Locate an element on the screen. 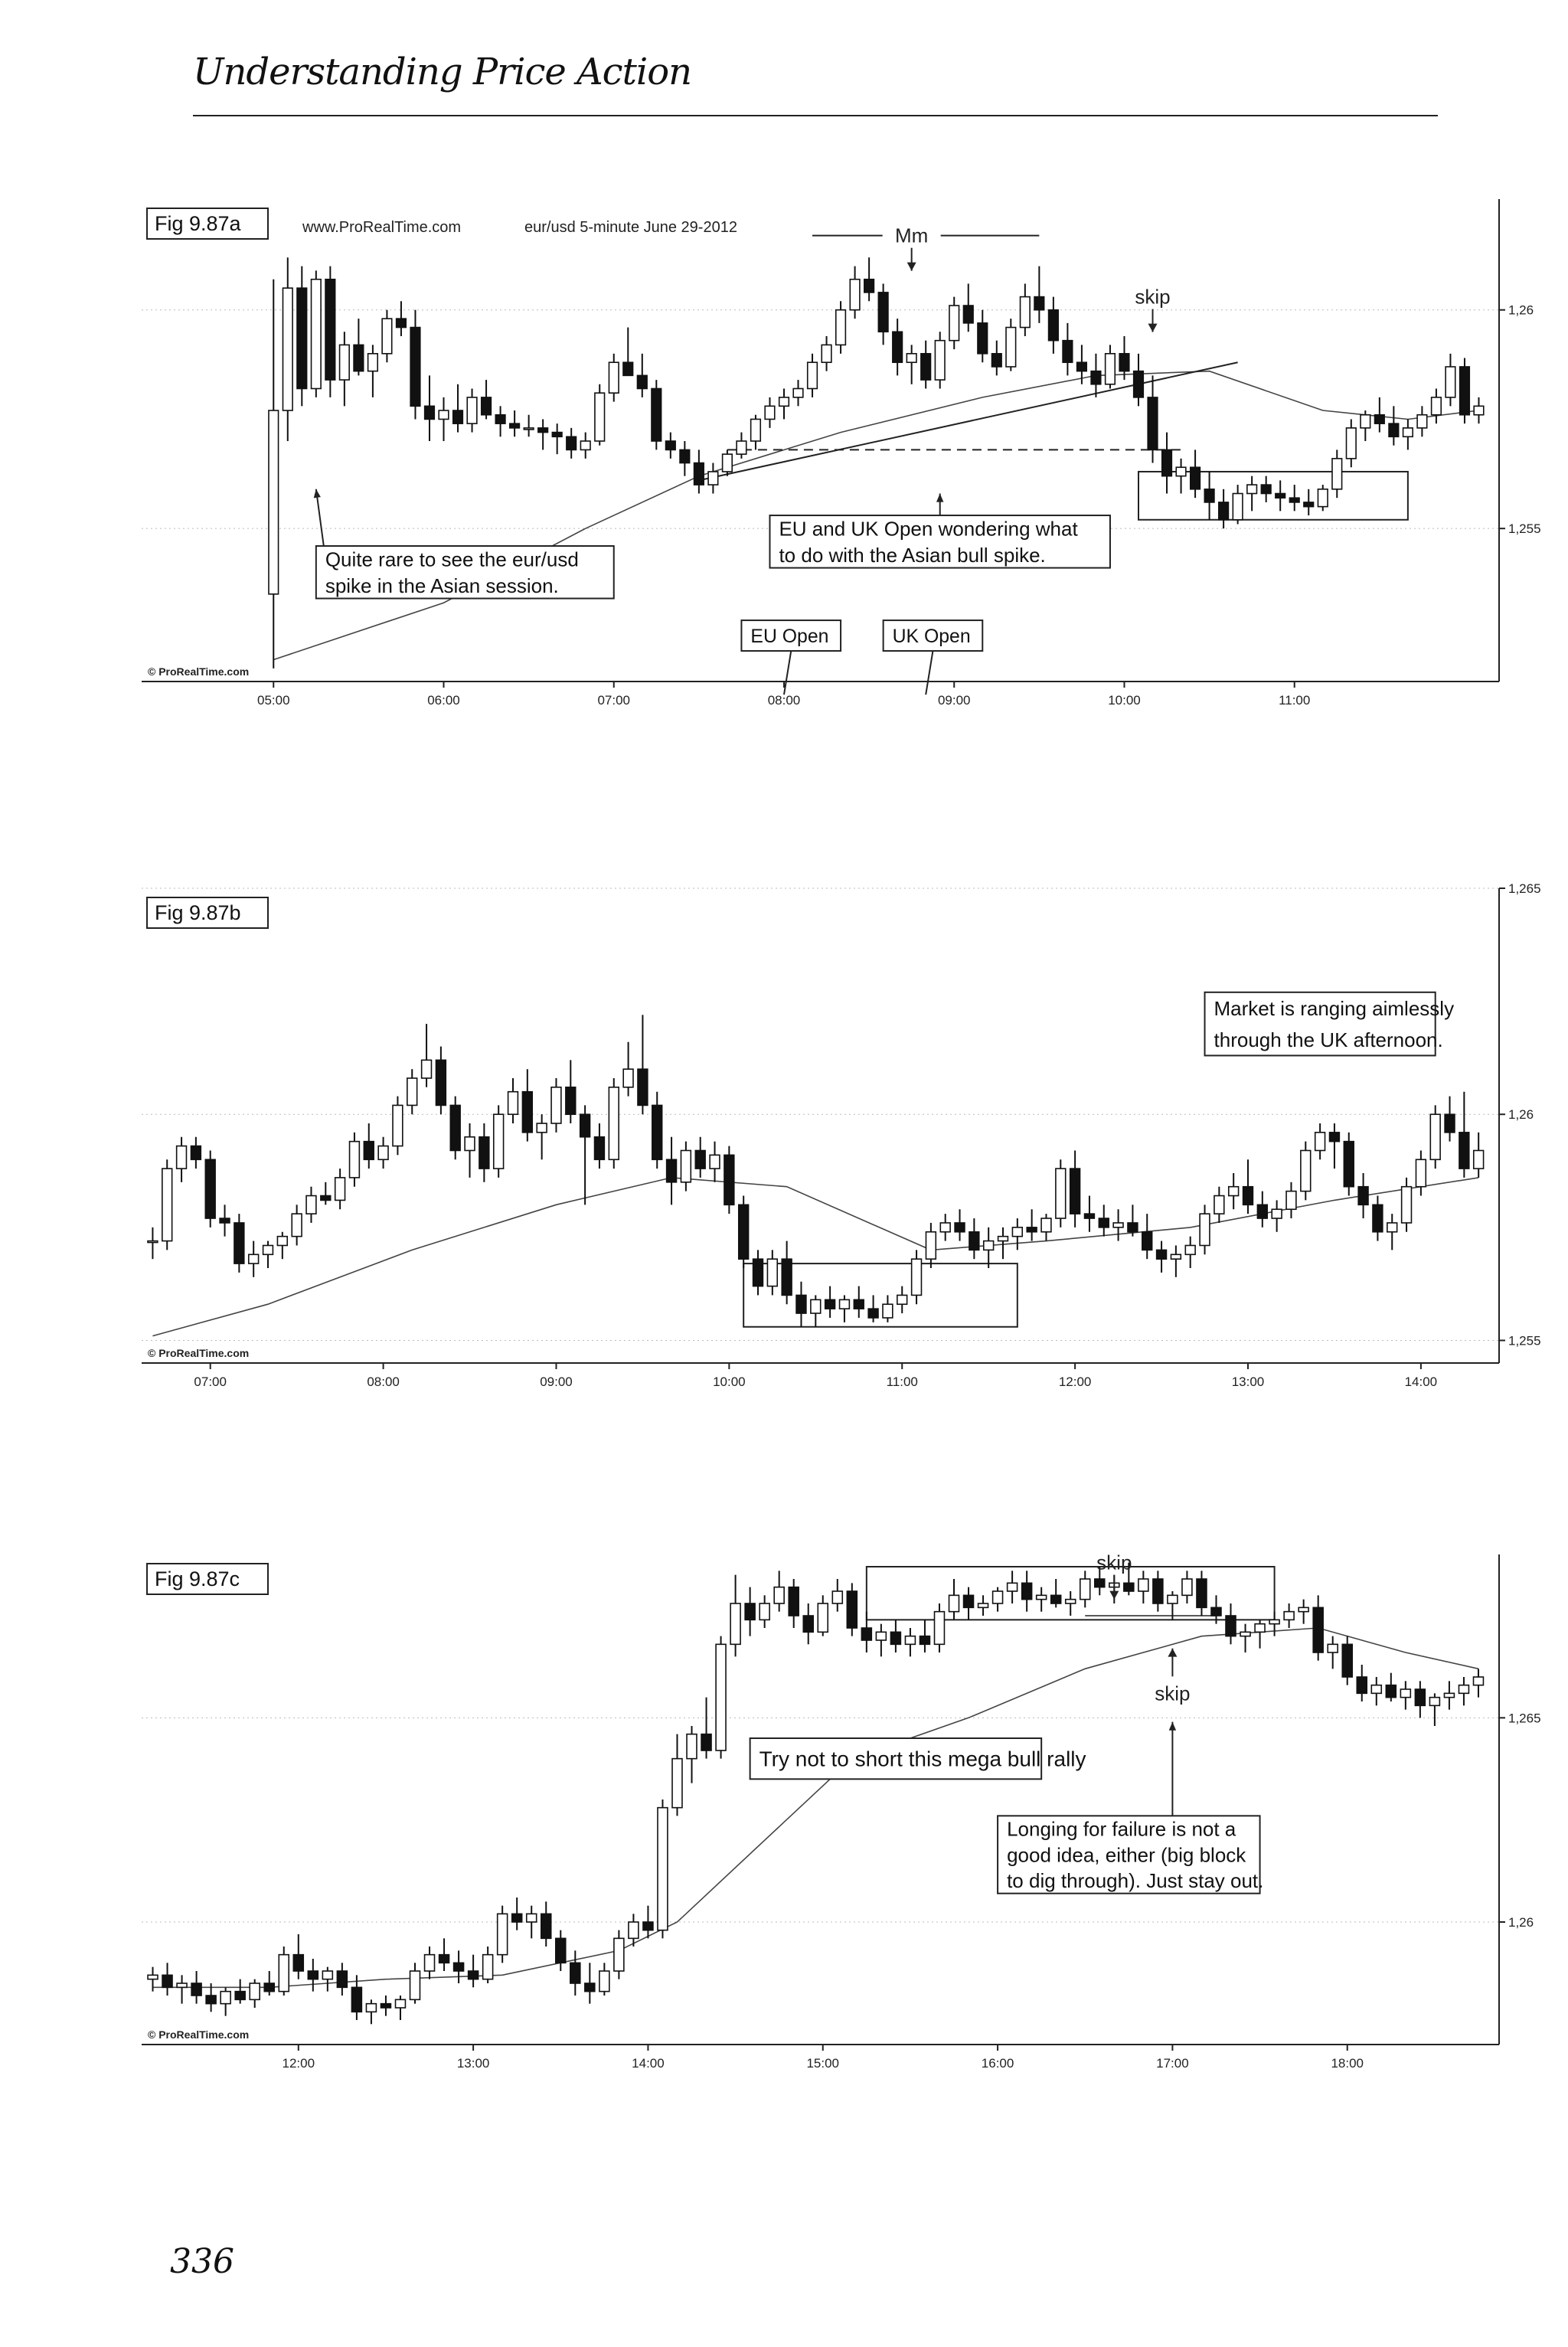  annotation-label-skip_top: skip is located at coordinates (1114, 1562).